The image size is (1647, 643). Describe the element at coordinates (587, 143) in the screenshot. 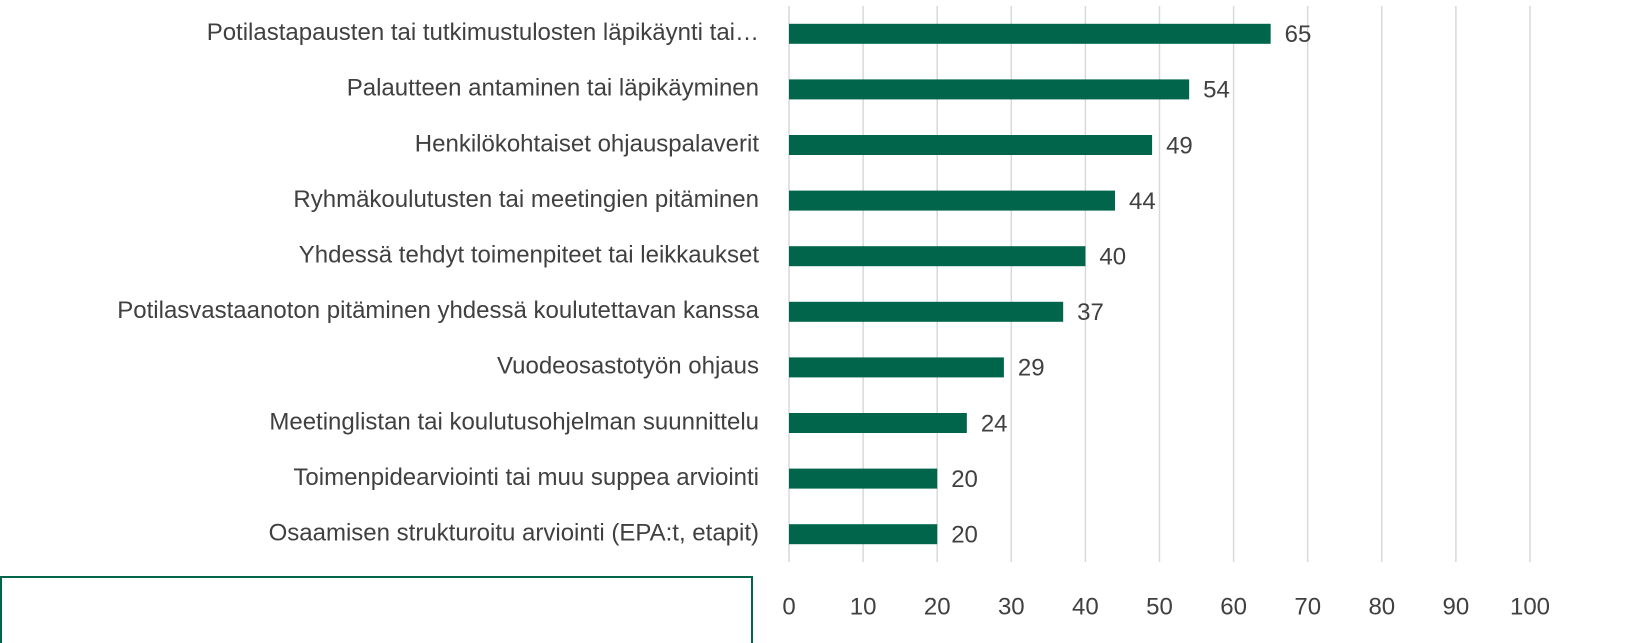

I see `y-tick-label: Henkilökohtaiset ohjauspalaverit` at that location.